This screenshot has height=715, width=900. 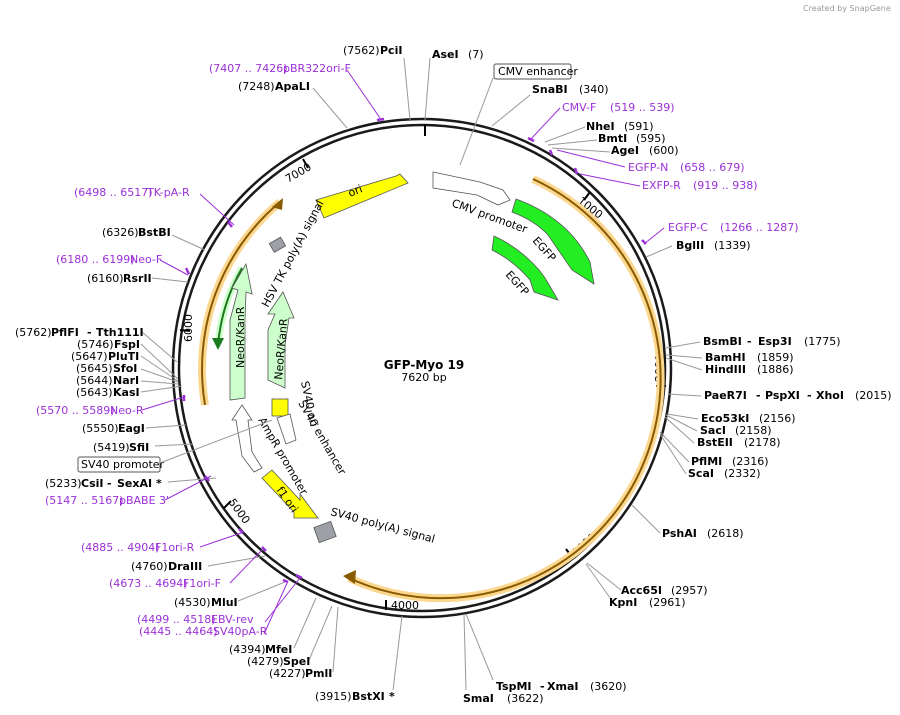 I want to click on primer-name: Neo-F, so click(x=146, y=259).